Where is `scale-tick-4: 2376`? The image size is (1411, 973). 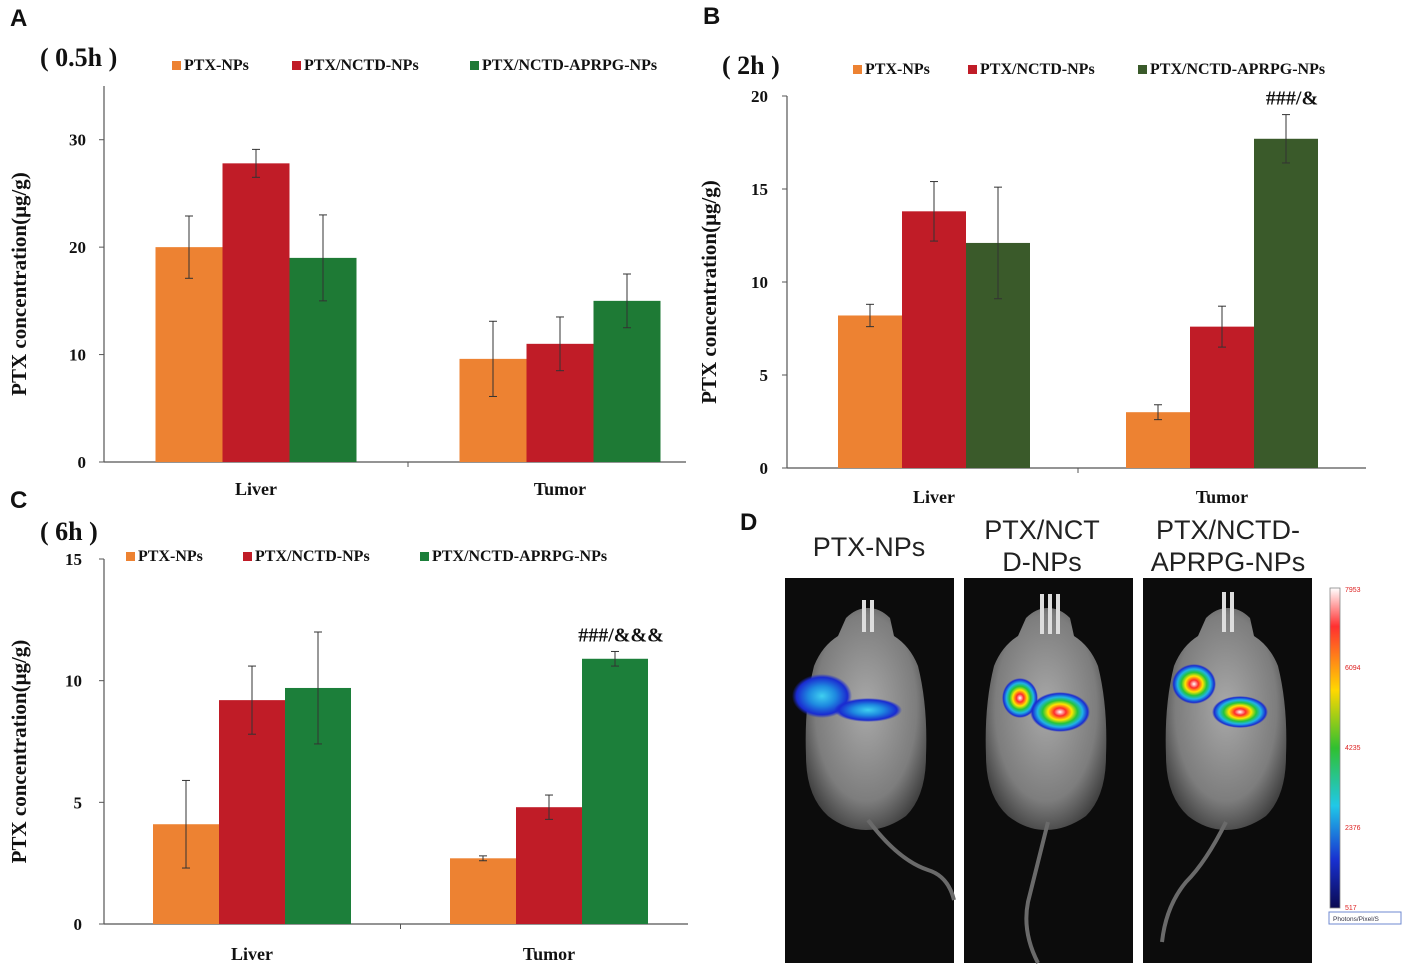 scale-tick-4: 2376 is located at coordinates (1353, 828).